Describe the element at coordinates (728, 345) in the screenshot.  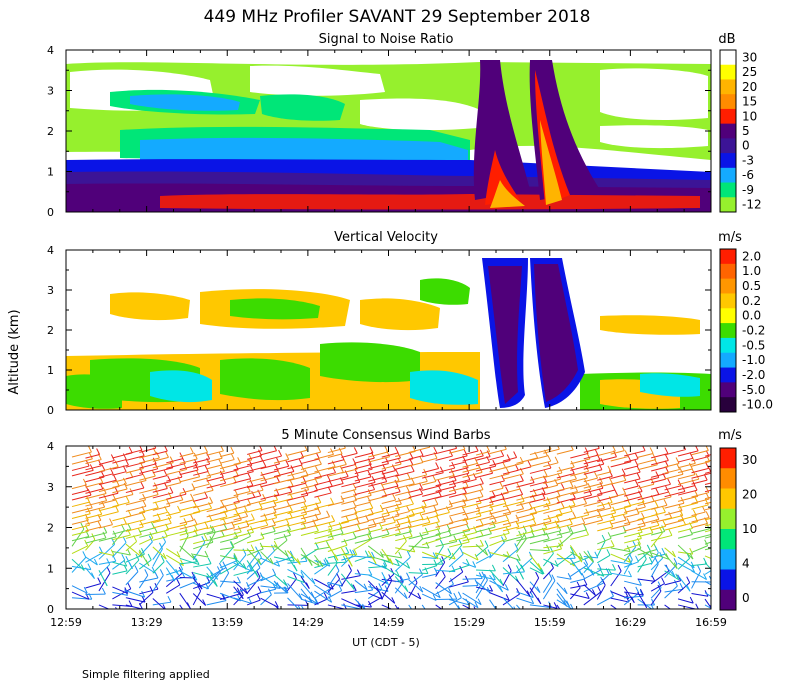
I see `colorbar-swatch` at that location.